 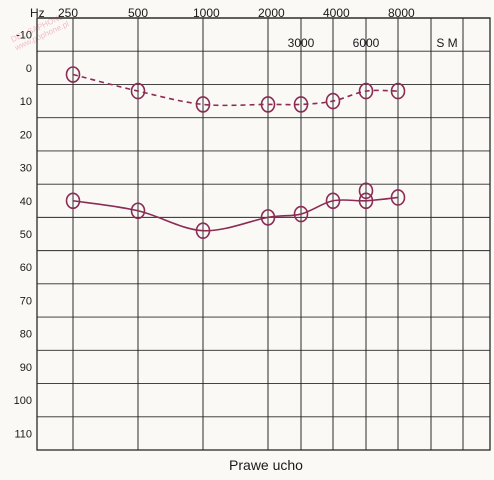 What do you see at coordinates (26, 235) in the screenshot?
I see `y-tick-label: 50` at bounding box center [26, 235].